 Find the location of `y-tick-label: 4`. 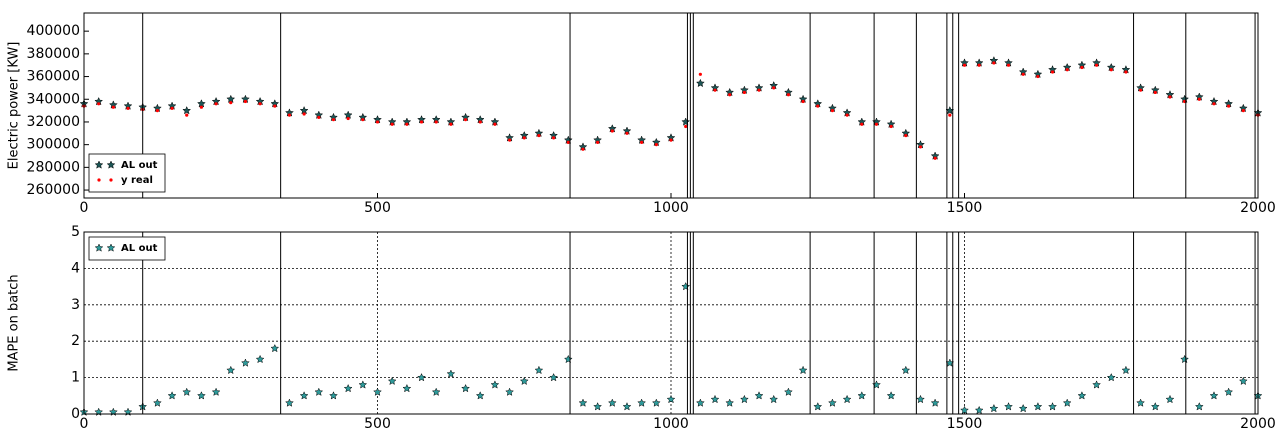

y-tick-label: 4 is located at coordinates (75, 268).